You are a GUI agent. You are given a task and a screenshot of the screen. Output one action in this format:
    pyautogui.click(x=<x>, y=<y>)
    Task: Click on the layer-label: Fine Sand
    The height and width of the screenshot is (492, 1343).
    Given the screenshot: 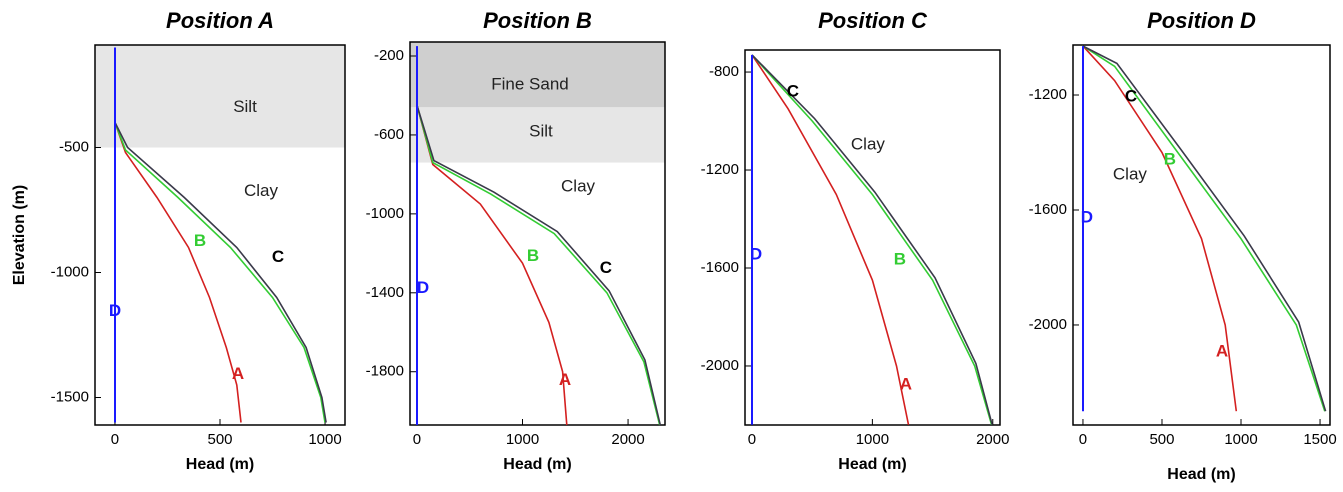 What is the action you would take?
    pyautogui.click(x=530, y=84)
    